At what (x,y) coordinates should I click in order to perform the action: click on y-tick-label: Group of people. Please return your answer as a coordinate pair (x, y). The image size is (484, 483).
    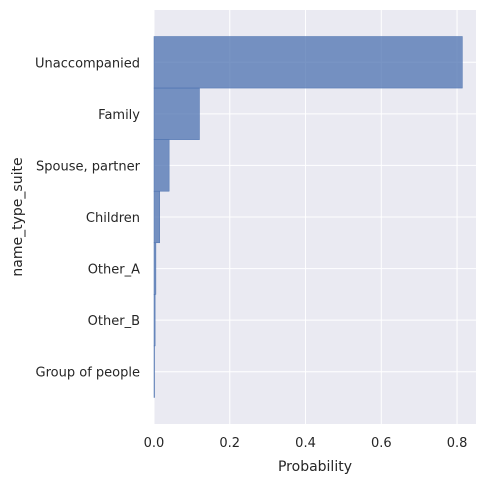
    Looking at the image, I should click on (88, 373).